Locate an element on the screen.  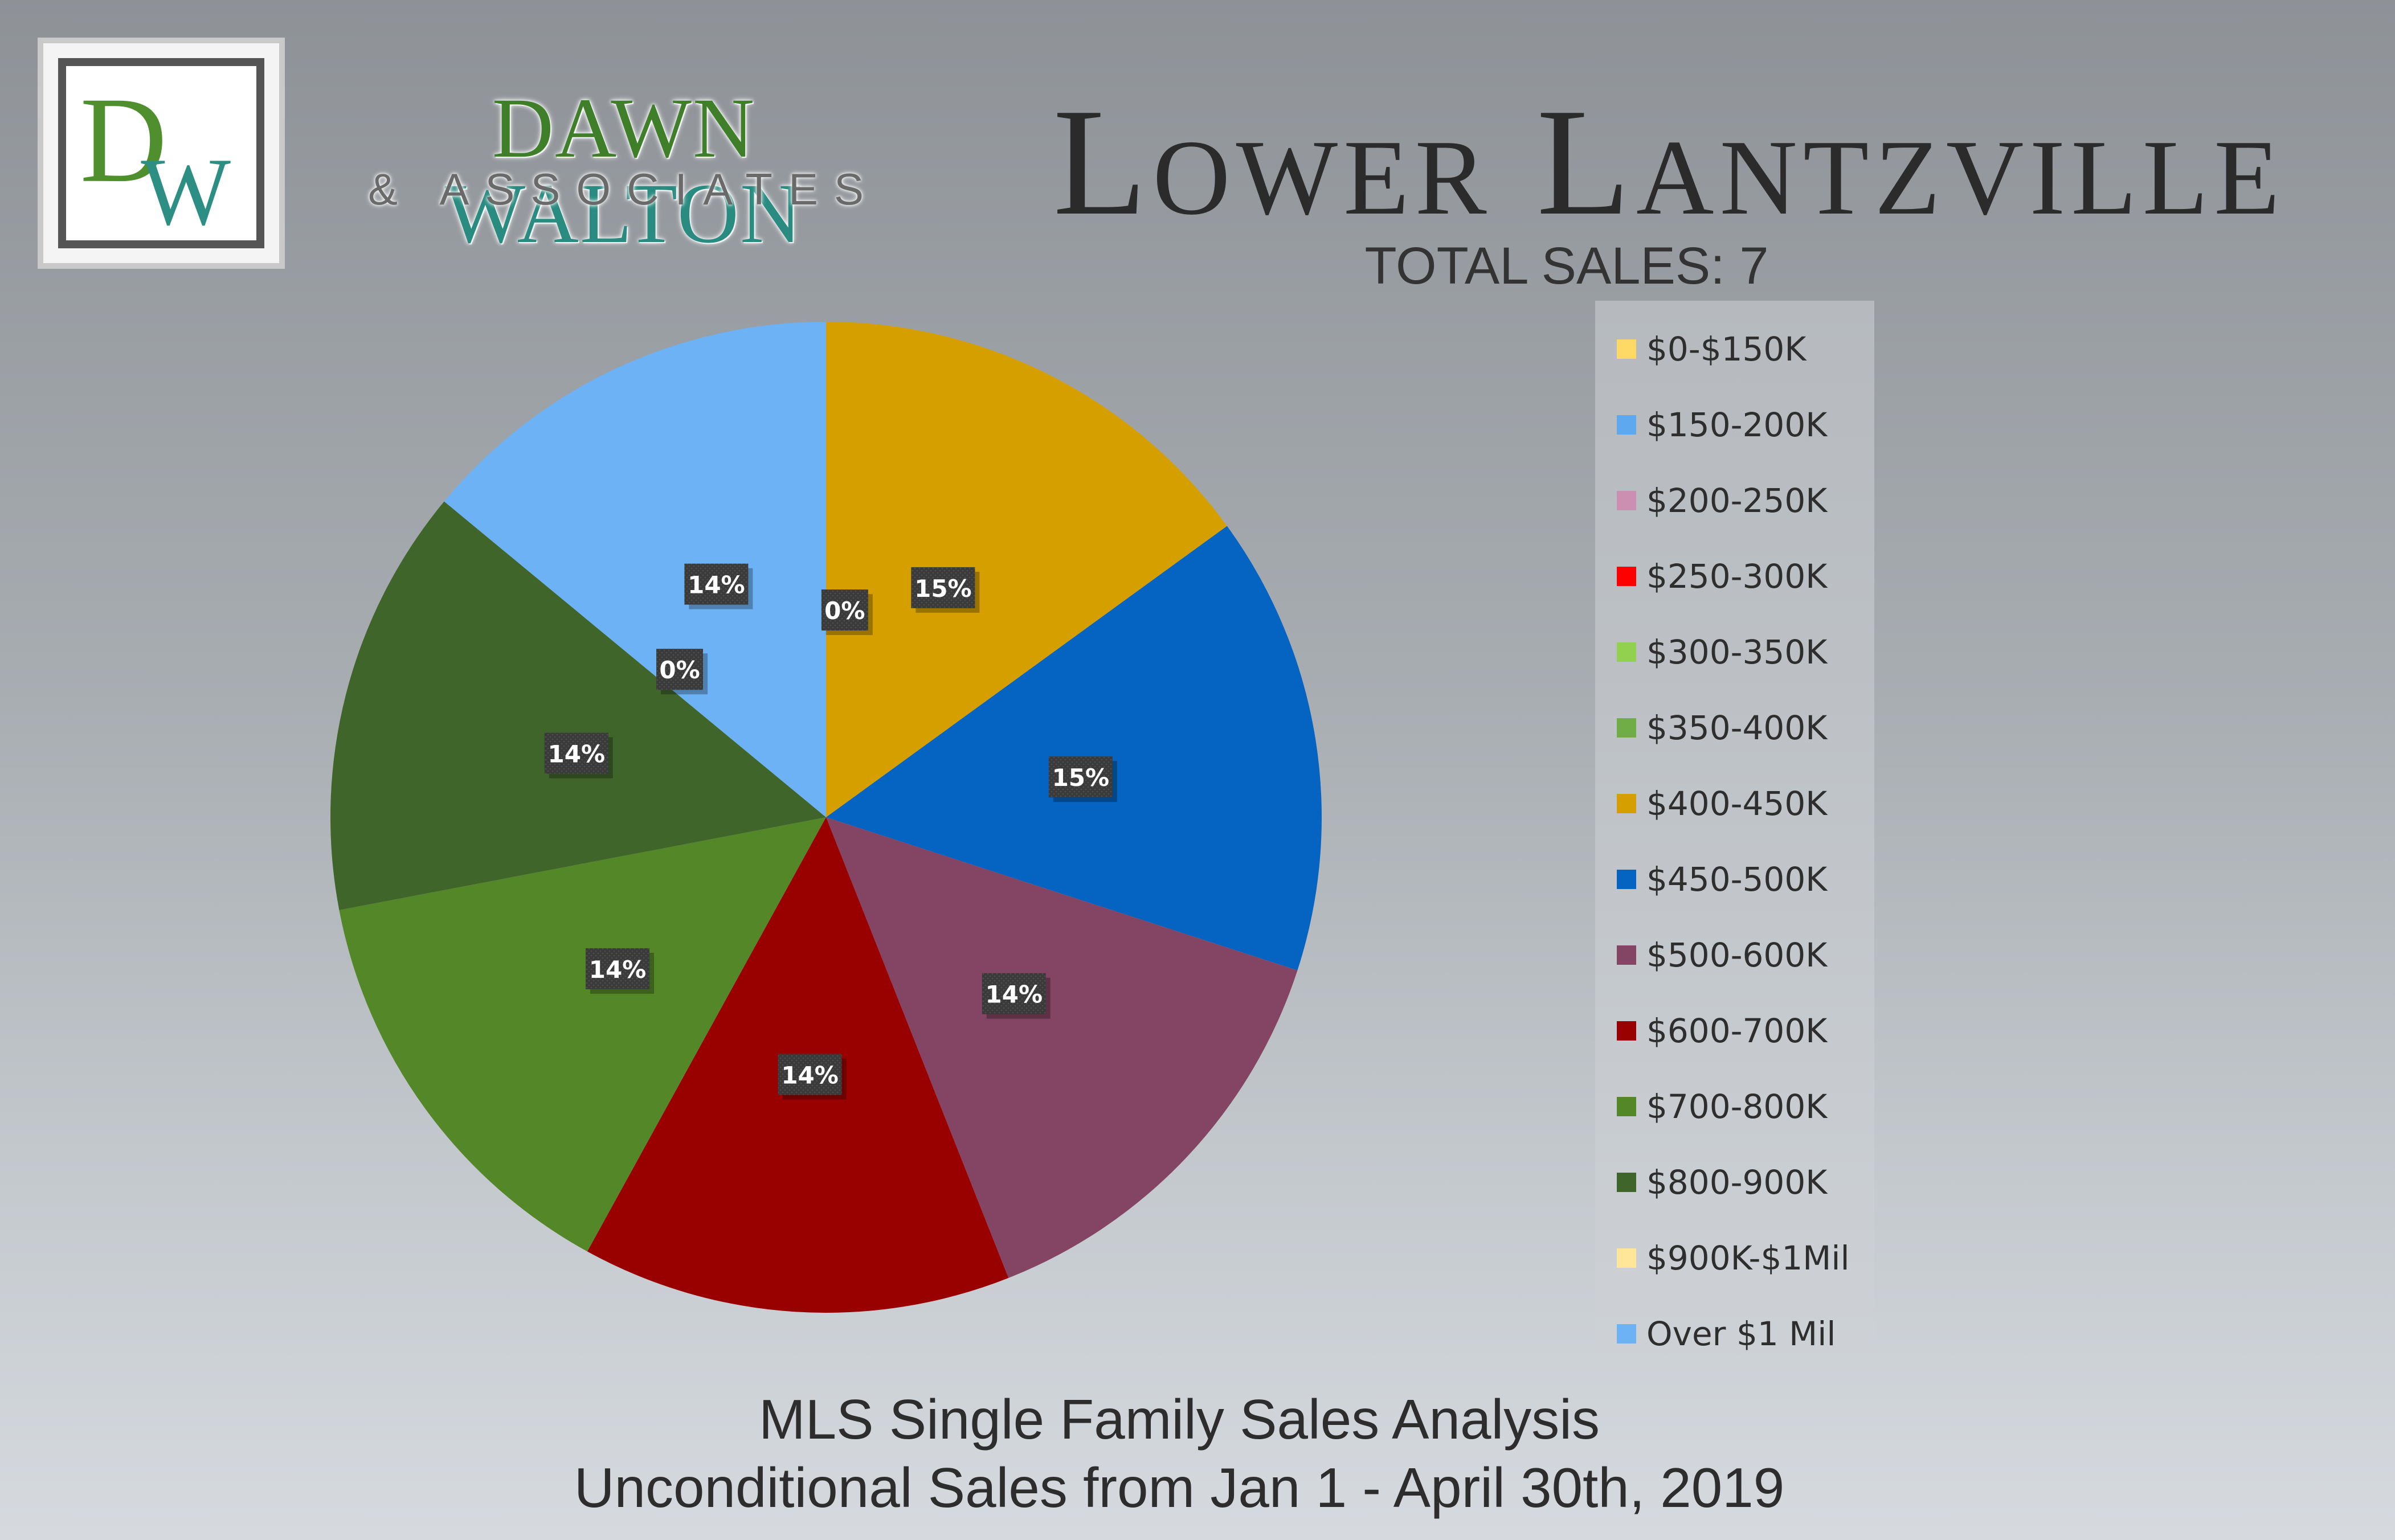
pie-slice-700-800k is located at coordinates (582, 1034).